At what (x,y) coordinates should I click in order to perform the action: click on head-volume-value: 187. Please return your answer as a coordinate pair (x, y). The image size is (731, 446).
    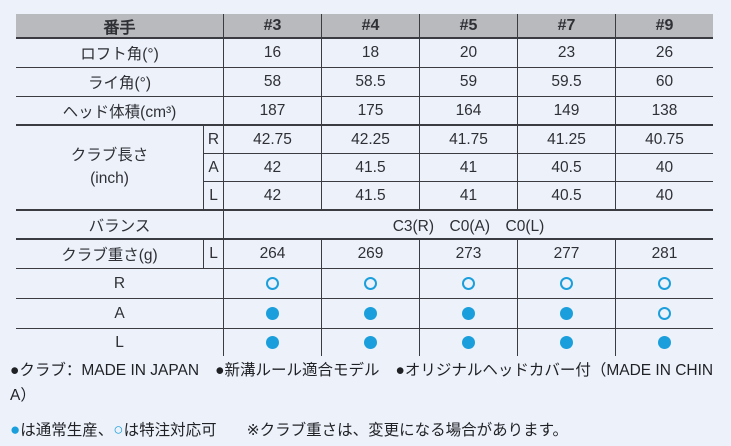
    Looking at the image, I should click on (272, 111).